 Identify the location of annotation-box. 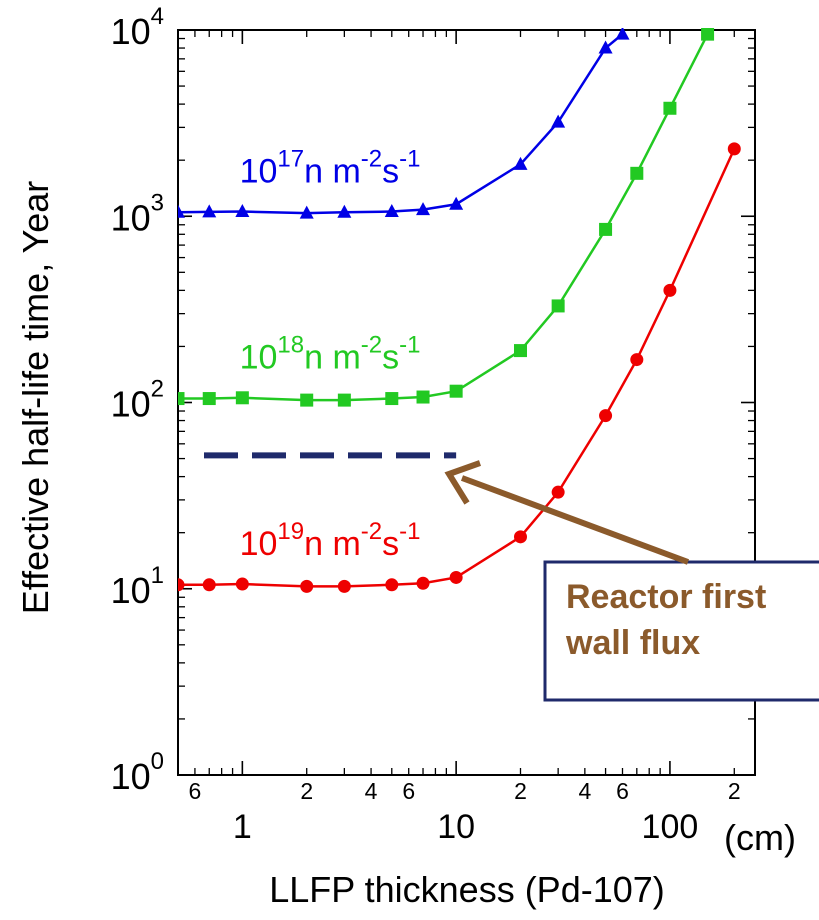
(681, 631).